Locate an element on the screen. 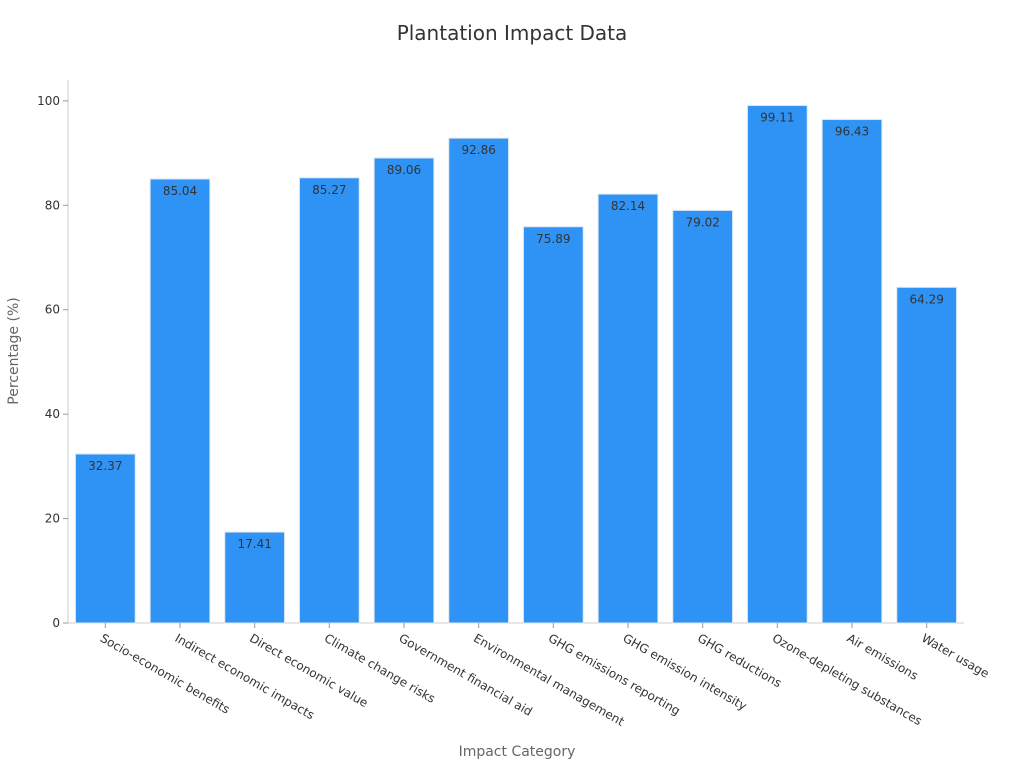 The image size is (1024, 768). x-tick-label: Ozone-depleting substances is located at coordinates (847, 679).